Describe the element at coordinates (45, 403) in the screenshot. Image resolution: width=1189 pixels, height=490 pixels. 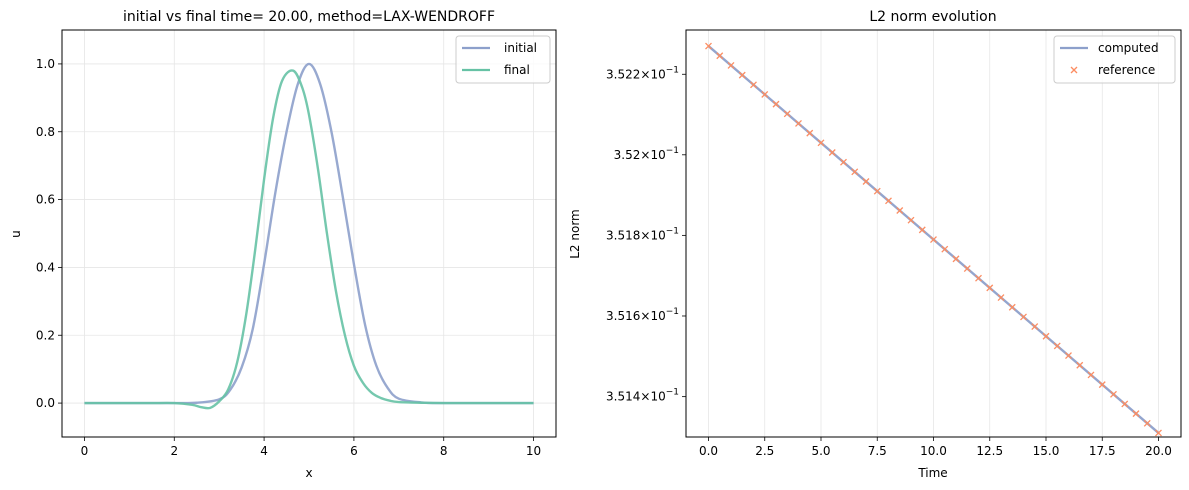
I see `left-y-tick-label: 0.0` at that location.